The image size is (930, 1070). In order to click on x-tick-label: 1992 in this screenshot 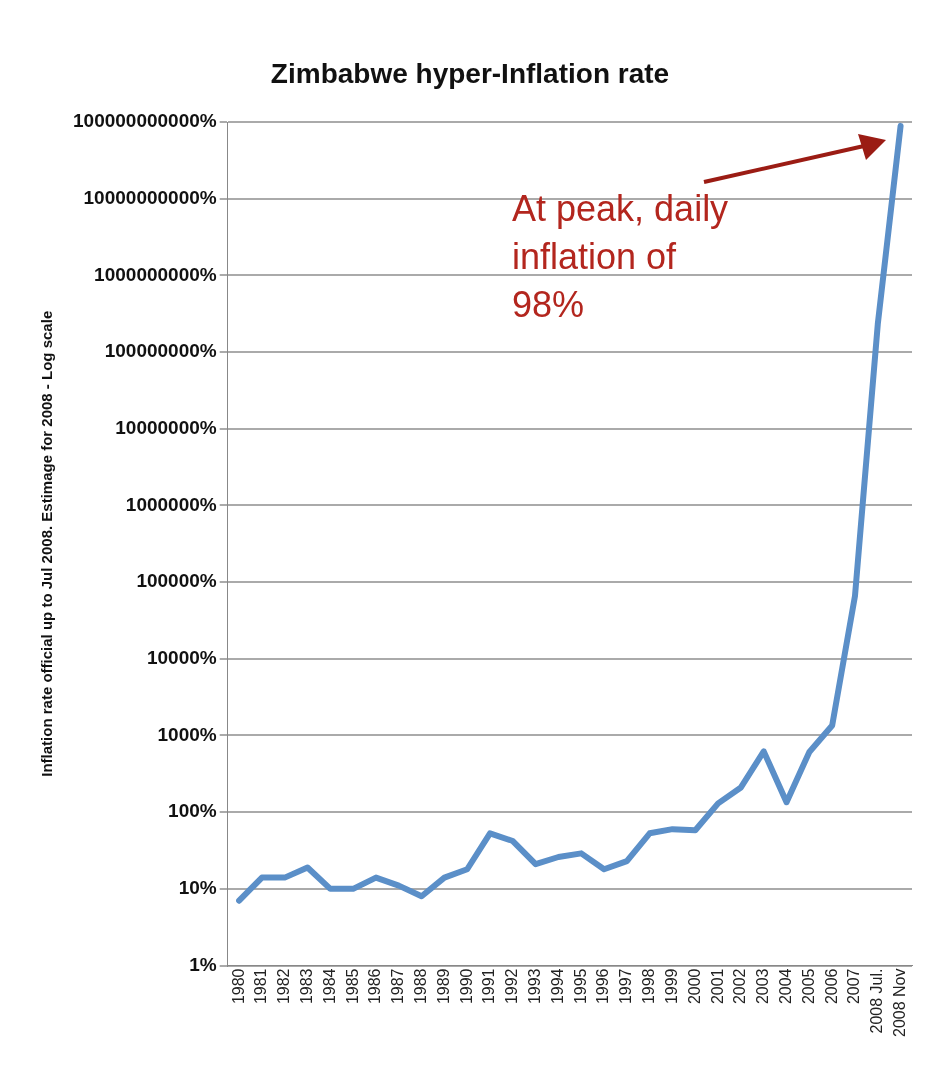, I will do `click(512, 986)`.